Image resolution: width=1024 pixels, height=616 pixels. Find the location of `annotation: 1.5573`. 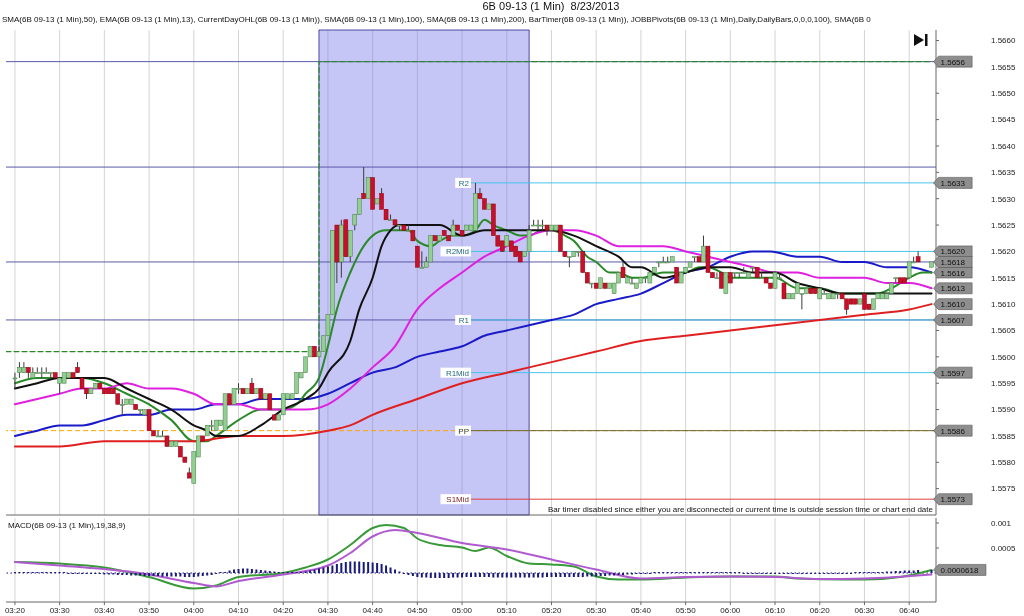

annotation: 1.5573 is located at coordinates (953, 500).